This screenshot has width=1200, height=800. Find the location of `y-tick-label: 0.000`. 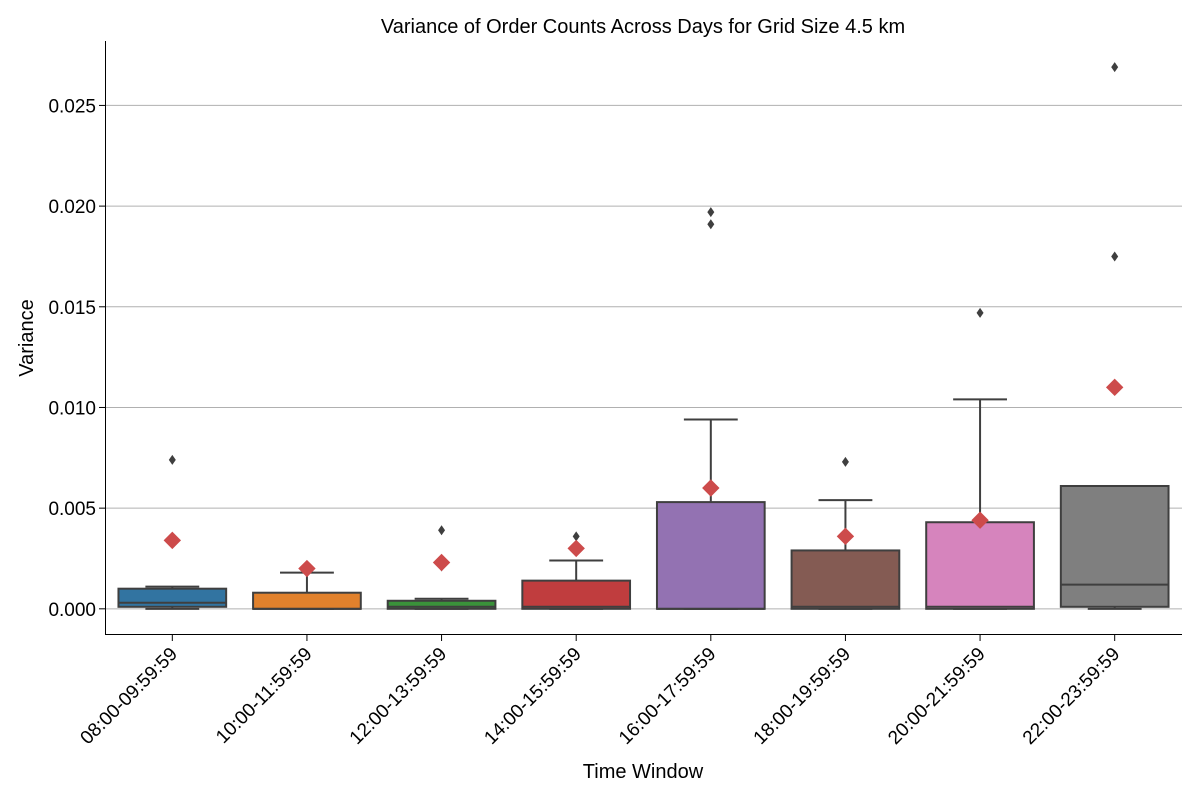

y-tick-label: 0.000 is located at coordinates (72, 610).